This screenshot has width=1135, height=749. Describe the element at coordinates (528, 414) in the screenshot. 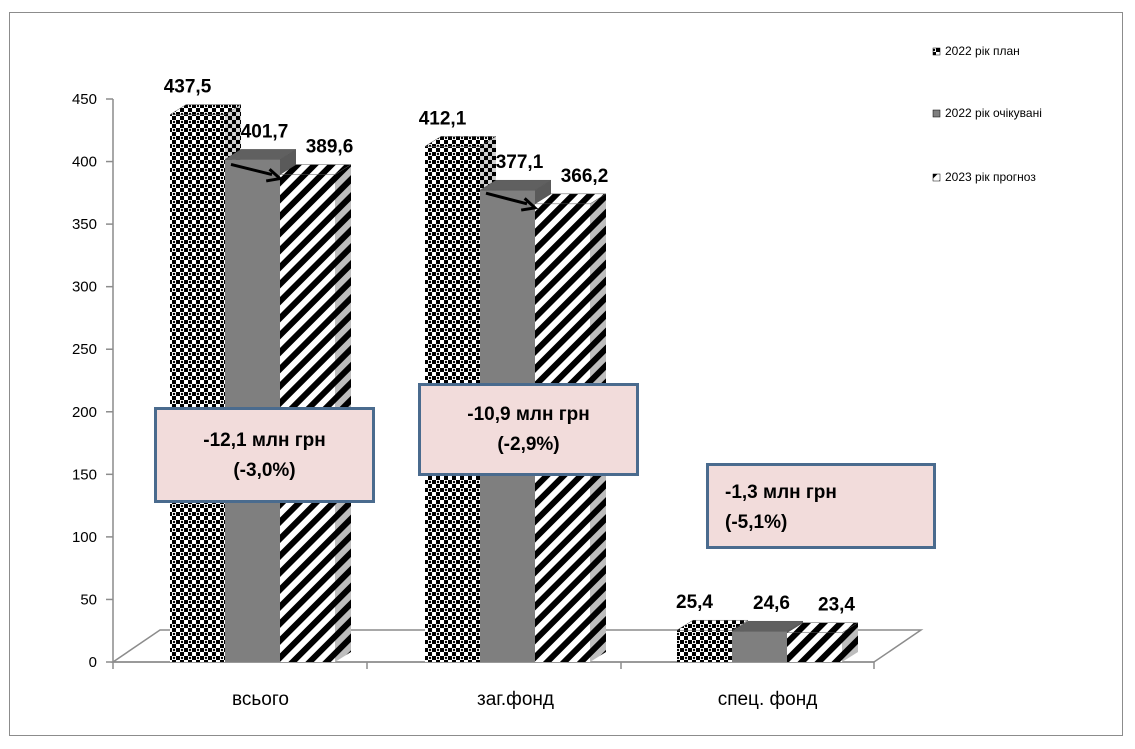

I see `callout-amount: -10,9 млн грн` at that location.